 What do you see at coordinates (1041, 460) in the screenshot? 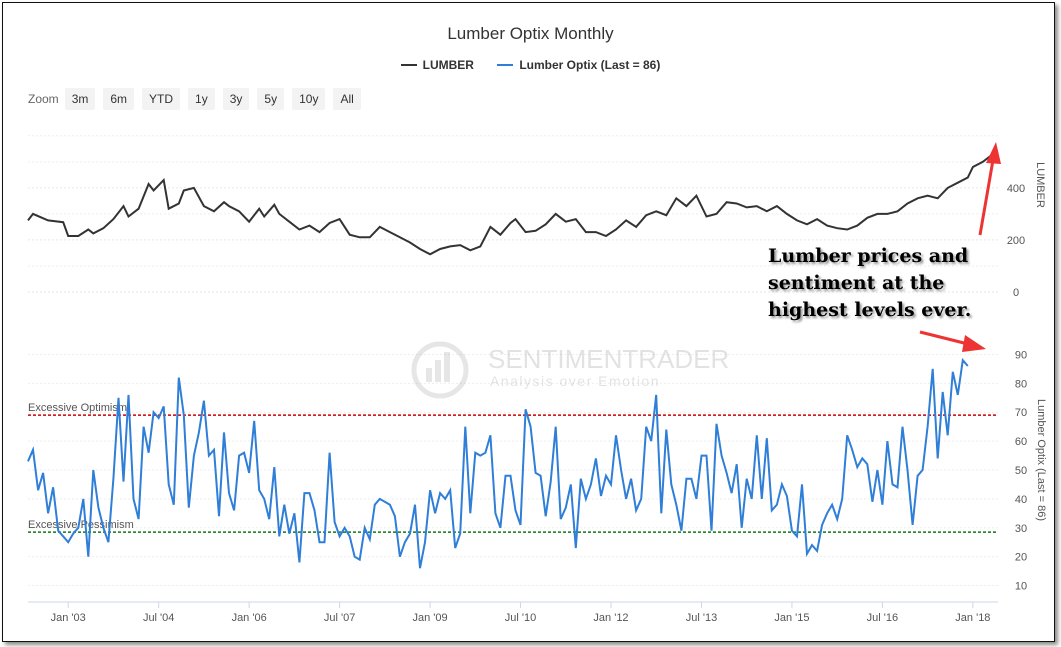
I see `optix-axis-title: Lumber Optix (Last = 86)` at bounding box center [1041, 460].